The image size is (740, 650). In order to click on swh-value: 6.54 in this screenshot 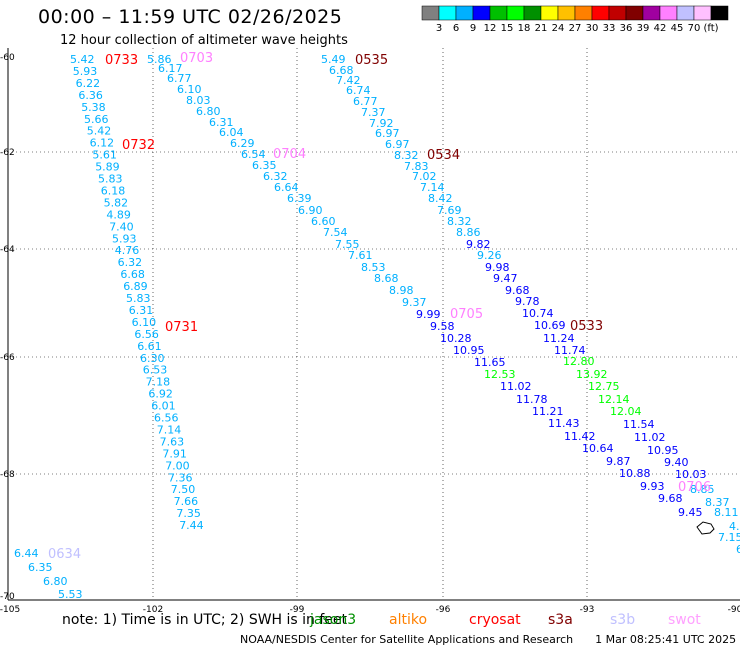, I will do `click(253, 154)`.